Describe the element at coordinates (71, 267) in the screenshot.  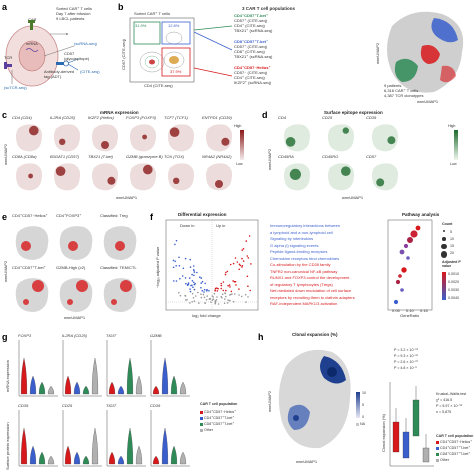
I see `e-r2-1: GZMB-High (≥2)` at that location.